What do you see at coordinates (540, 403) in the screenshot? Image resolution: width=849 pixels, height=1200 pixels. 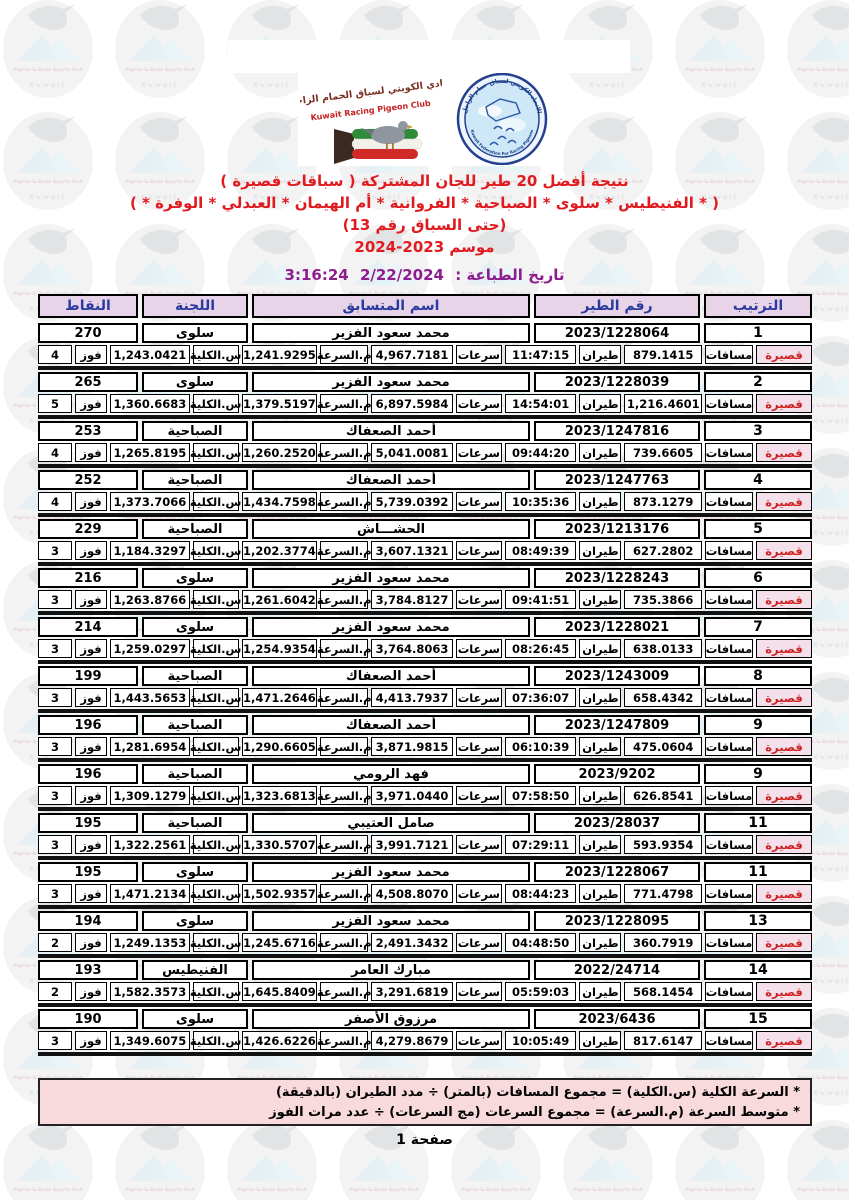 I see `flight-time-value: 14:54:01` at bounding box center [540, 403].